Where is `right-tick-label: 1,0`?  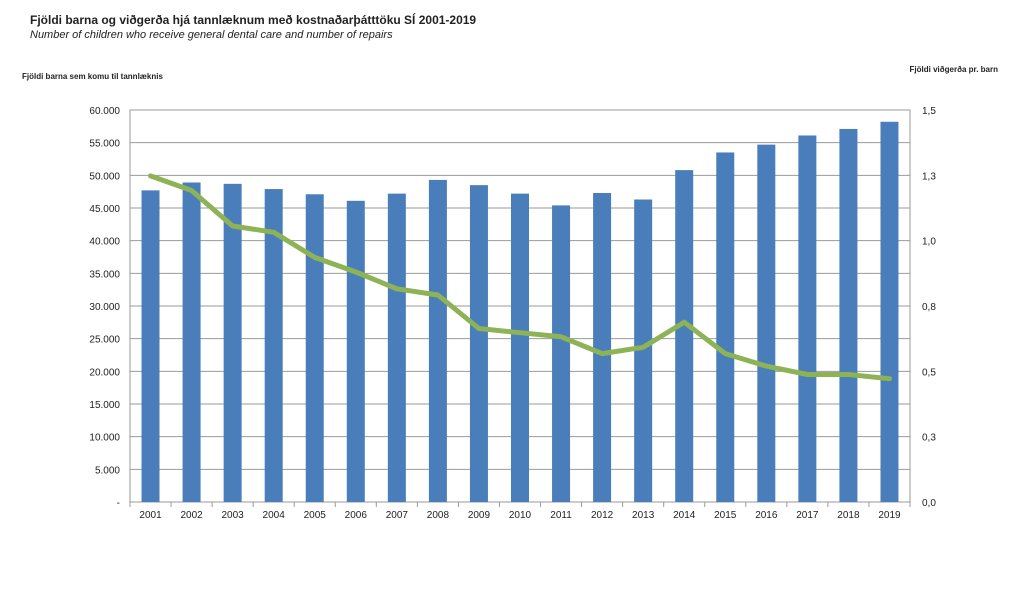 right-tick-label: 1,0 is located at coordinates (929, 242).